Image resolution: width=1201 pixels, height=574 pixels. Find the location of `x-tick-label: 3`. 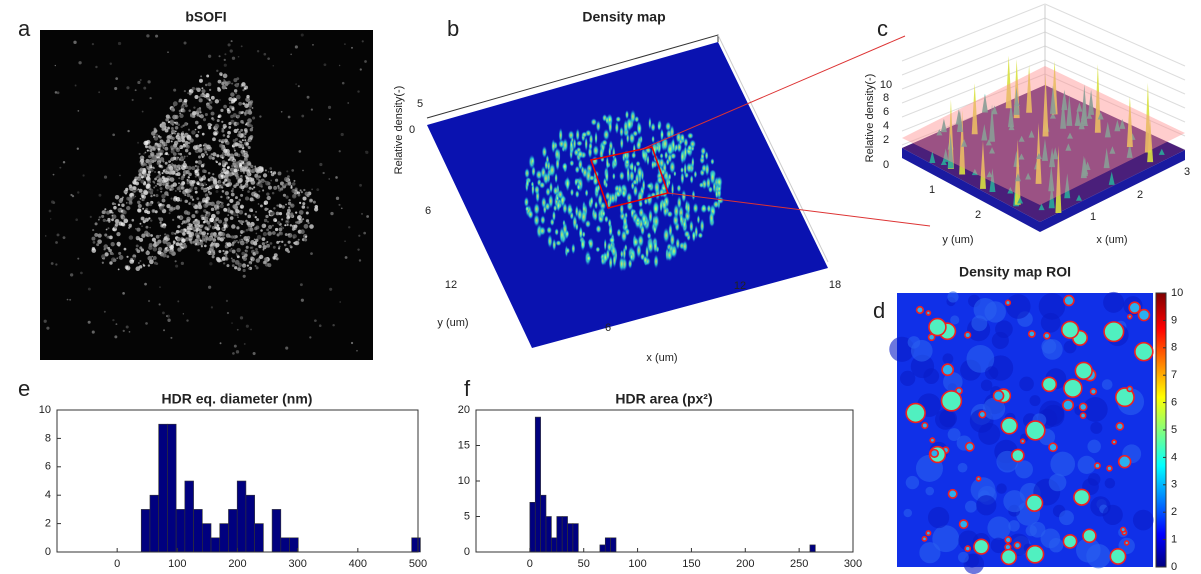

x-tick-label: 3 is located at coordinates (1187, 172).